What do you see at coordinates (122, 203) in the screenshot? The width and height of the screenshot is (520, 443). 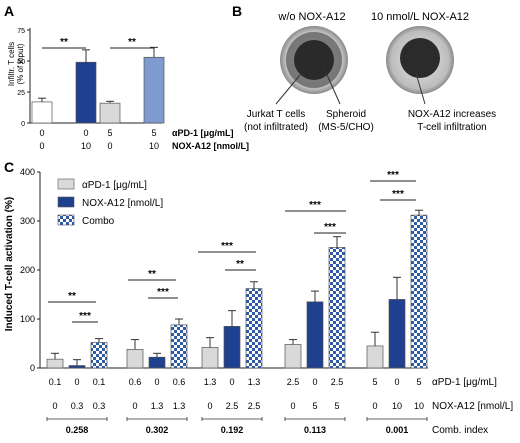 I see `legend-label-nox: NOX-A12 [nmol/L]` at bounding box center [122, 203].